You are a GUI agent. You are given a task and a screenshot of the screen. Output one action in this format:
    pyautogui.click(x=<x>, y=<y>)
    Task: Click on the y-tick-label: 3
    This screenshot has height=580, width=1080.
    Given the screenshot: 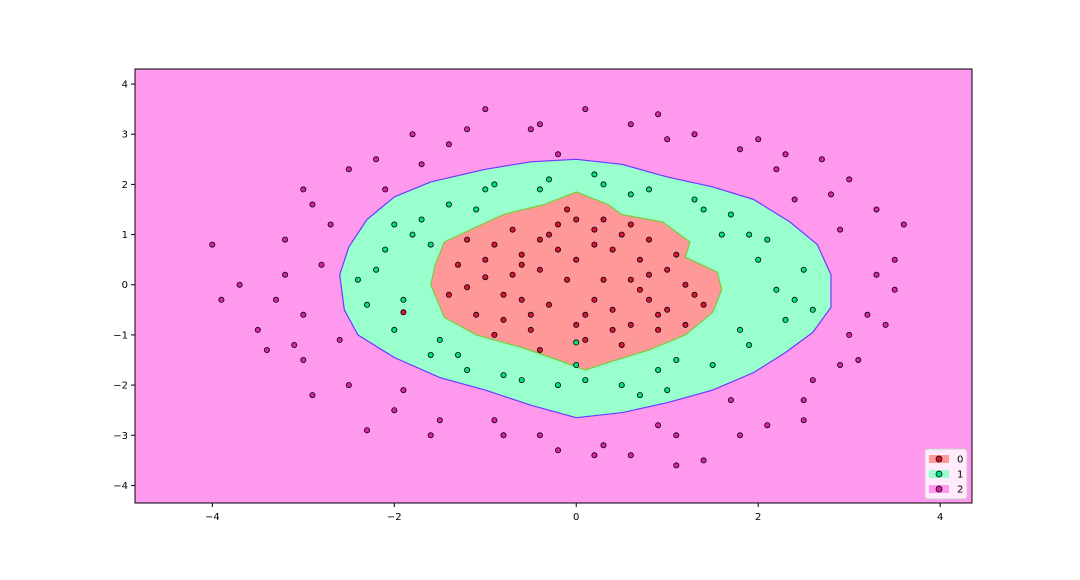 What is the action you would take?
    pyautogui.click(x=125, y=135)
    